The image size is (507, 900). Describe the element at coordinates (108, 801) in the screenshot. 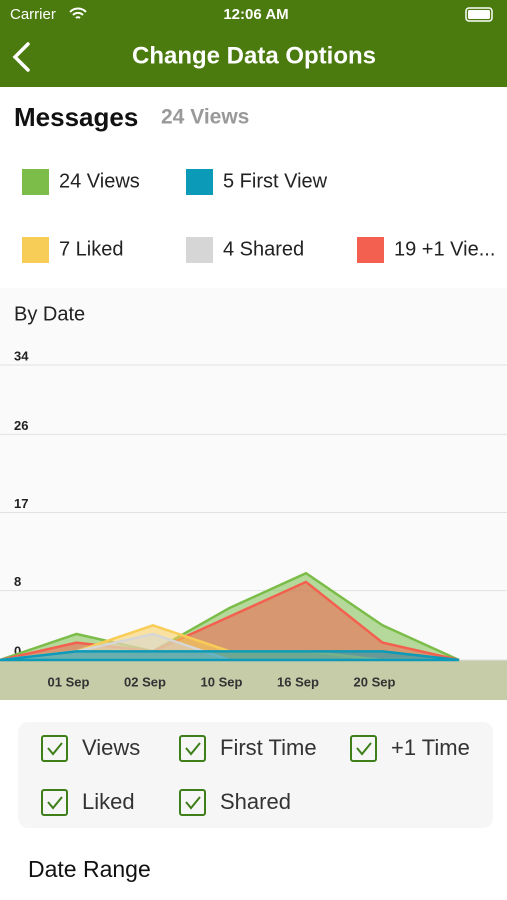

I see `option-label: Liked` at that location.